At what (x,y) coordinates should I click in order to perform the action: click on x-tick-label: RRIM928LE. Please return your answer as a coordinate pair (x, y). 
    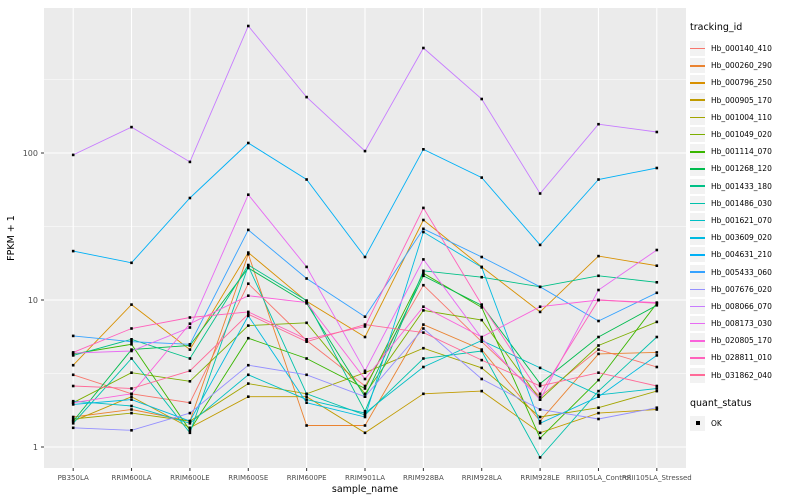
    Looking at the image, I should click on (540, 478).